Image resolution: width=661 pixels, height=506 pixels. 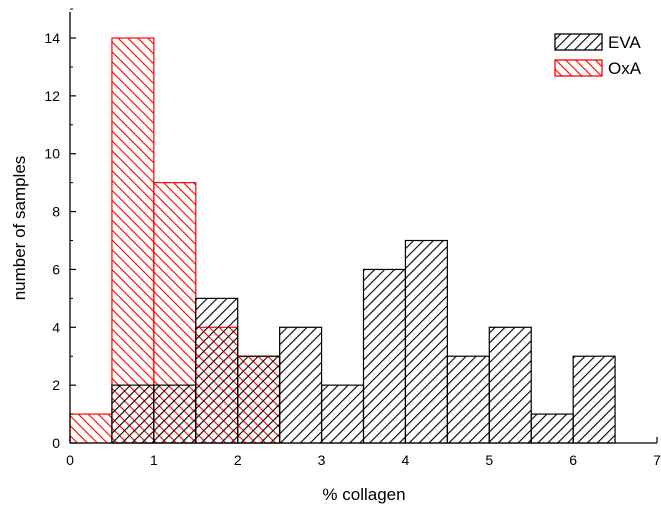 What do you see at coordinates (60, 229) in the screenshot?
I see `y-ticks: 0 2 4 6 8 10 12 14` at bounding box center [60, 229].